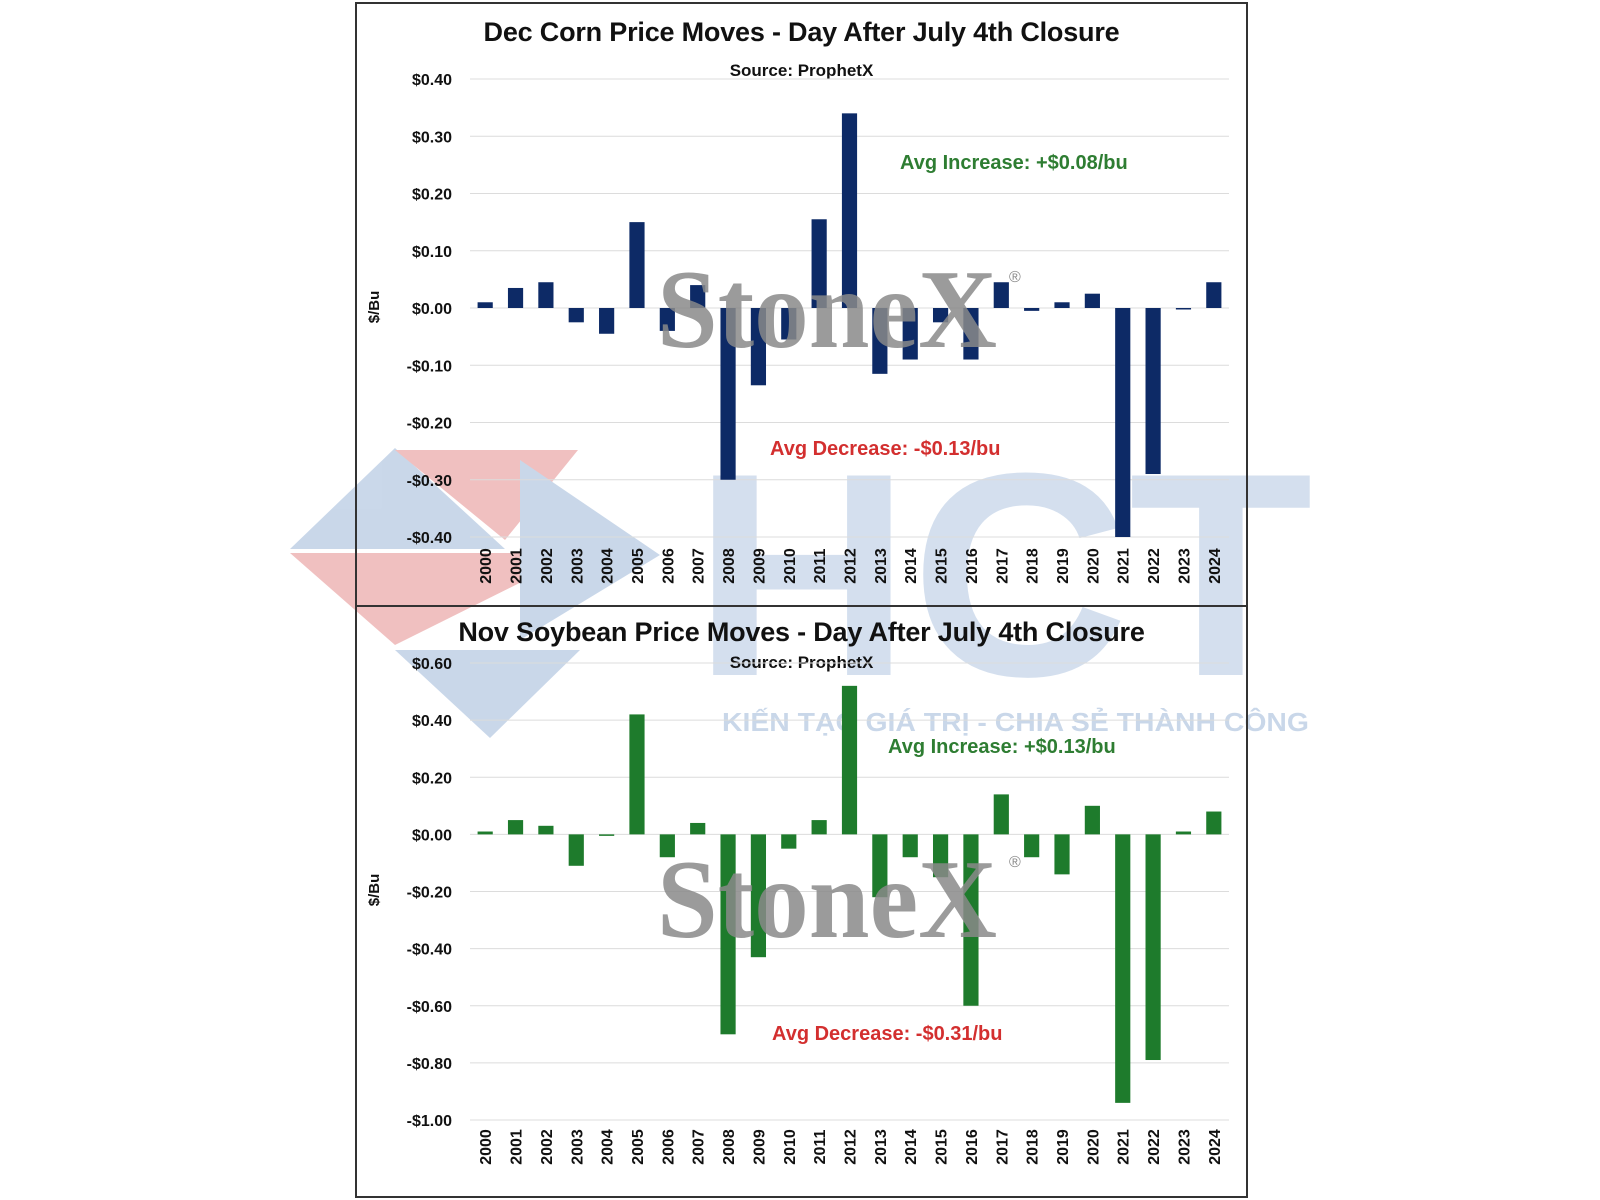 The height and width of the screenshot is (1200, 1600). I want to click on y-tick-label: $0.10, so click(432, 252).